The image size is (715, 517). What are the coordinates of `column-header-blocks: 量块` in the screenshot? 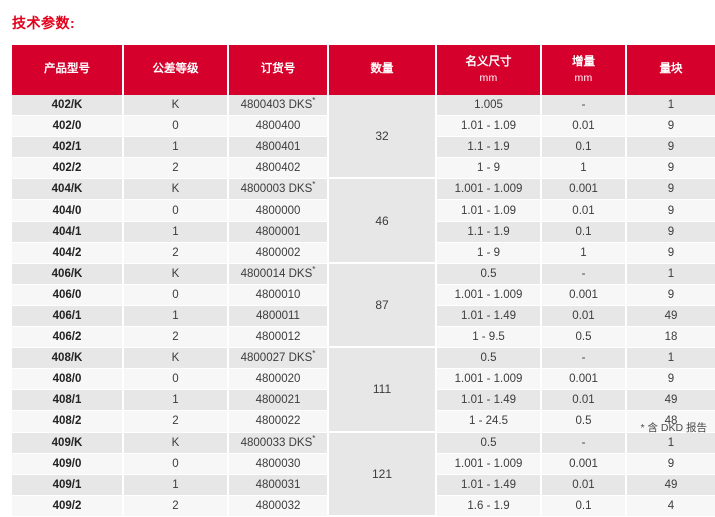 It's located at (671, 70).